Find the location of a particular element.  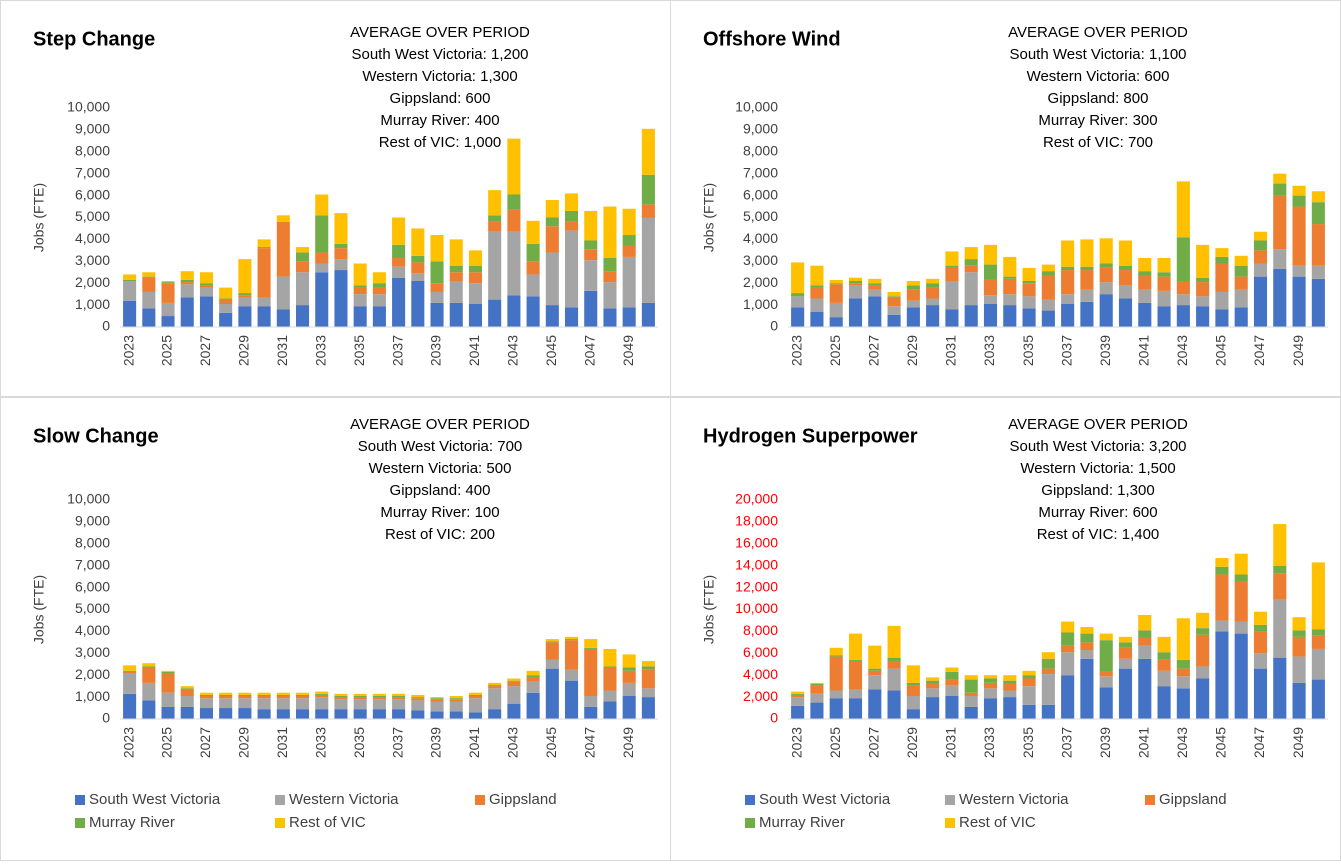

legend-label: Western Victoria is located at coordinates (344, 799).